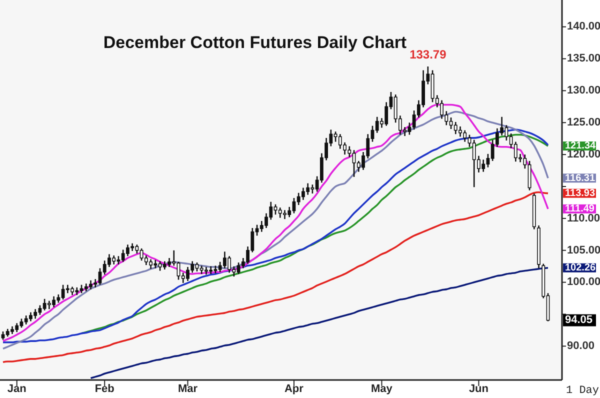 Image resolution: width=600 pixels, height=398 pixels. What do you see at coordinates (583, 122) in the screenshot?
I see `y-tick-label: 125.00` at bounding box center [583, 122].